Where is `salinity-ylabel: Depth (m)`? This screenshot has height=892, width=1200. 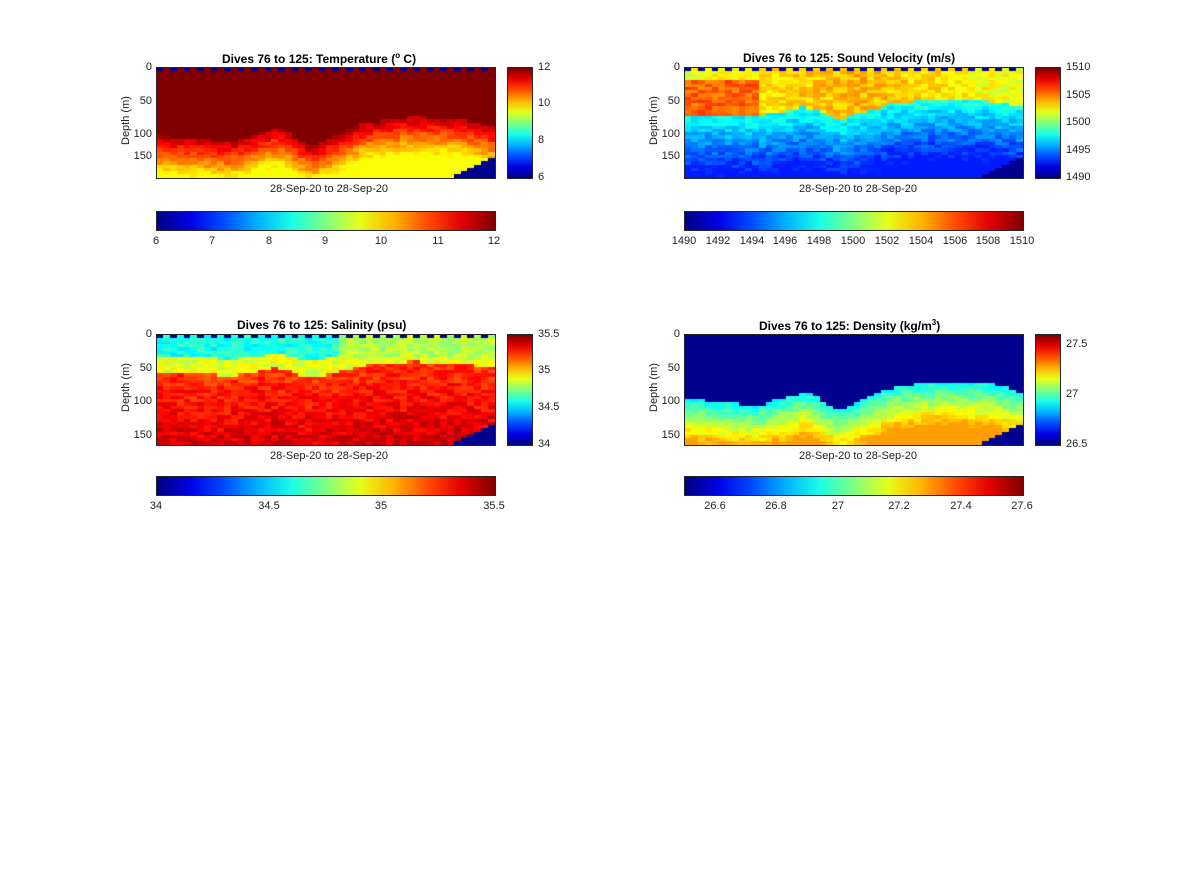 salinity-ylabel: Depth (m) is located at coordinates (126, 387).